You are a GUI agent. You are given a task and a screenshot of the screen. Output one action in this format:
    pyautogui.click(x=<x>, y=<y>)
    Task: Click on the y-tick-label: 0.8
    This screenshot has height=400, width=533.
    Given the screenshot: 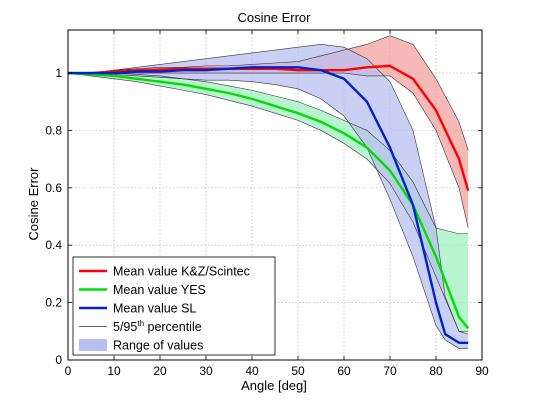 What is the action you would take?
    pyautogui.click(x=53, y=130)
    